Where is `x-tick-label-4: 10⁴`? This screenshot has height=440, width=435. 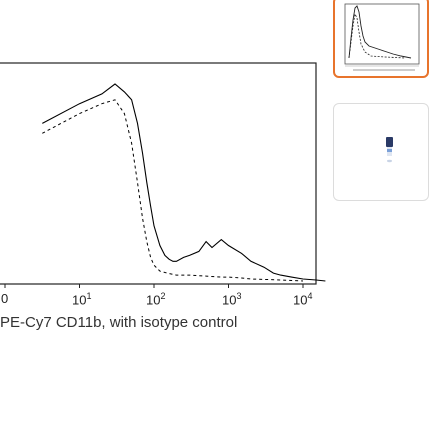
x-tick-label-4: 10⁴ is located at coordinates (303, 299).